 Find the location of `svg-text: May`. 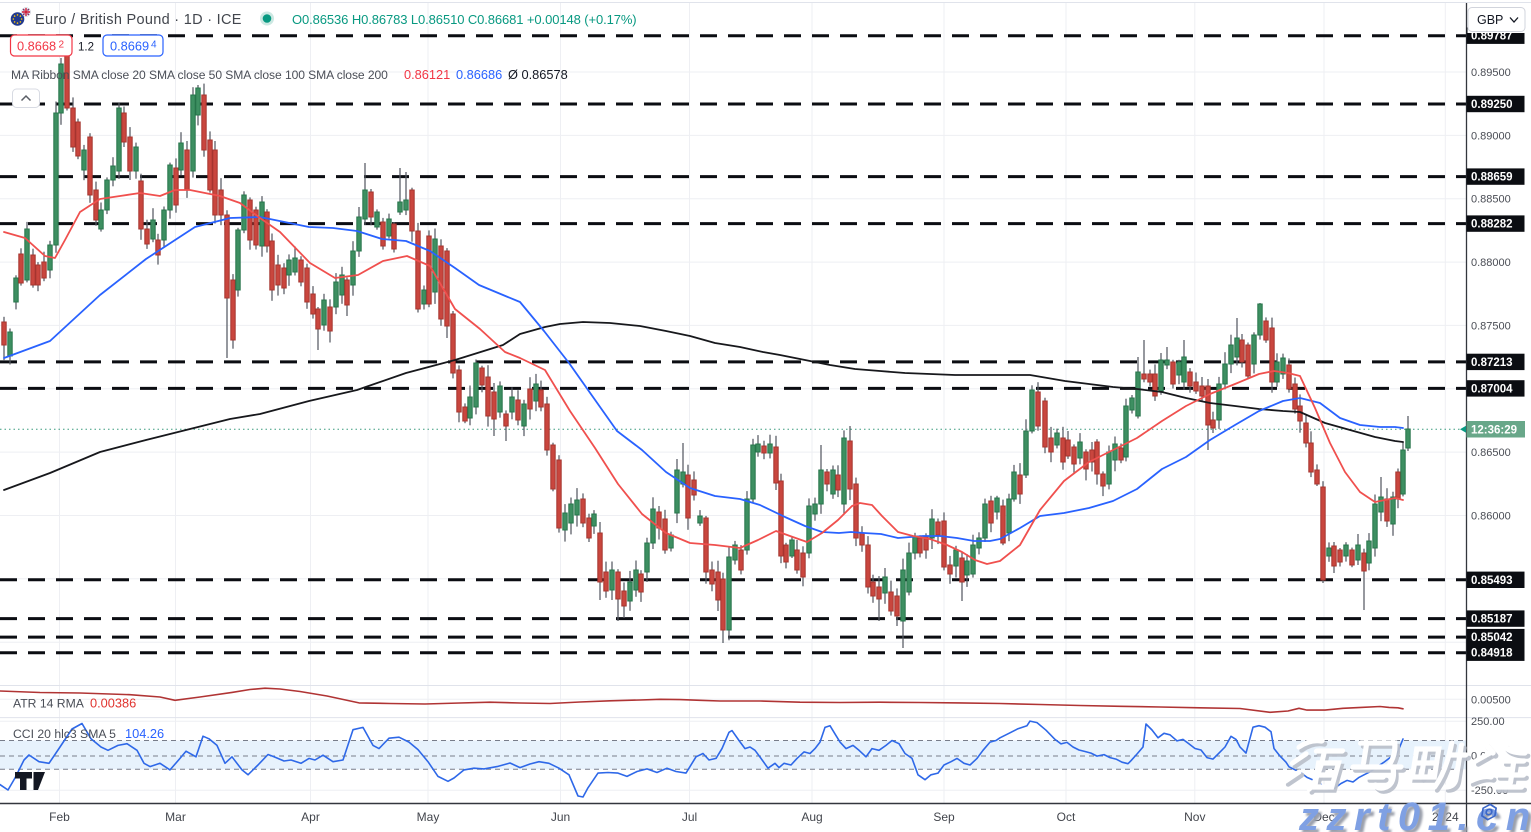

svg-text: May is located at coordinates (428, 817).